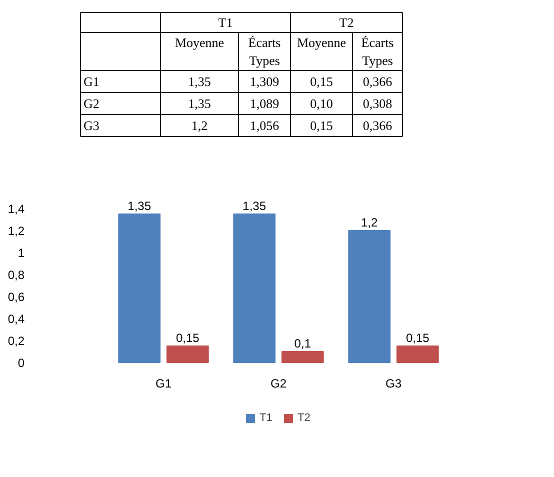  I want to click on text: 1,056, so click(265, 125).